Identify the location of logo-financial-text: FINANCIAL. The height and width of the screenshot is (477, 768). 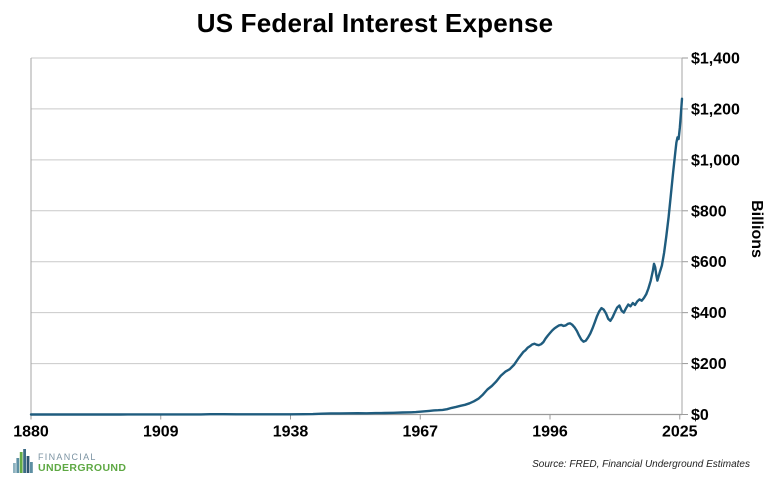
(67, 456).